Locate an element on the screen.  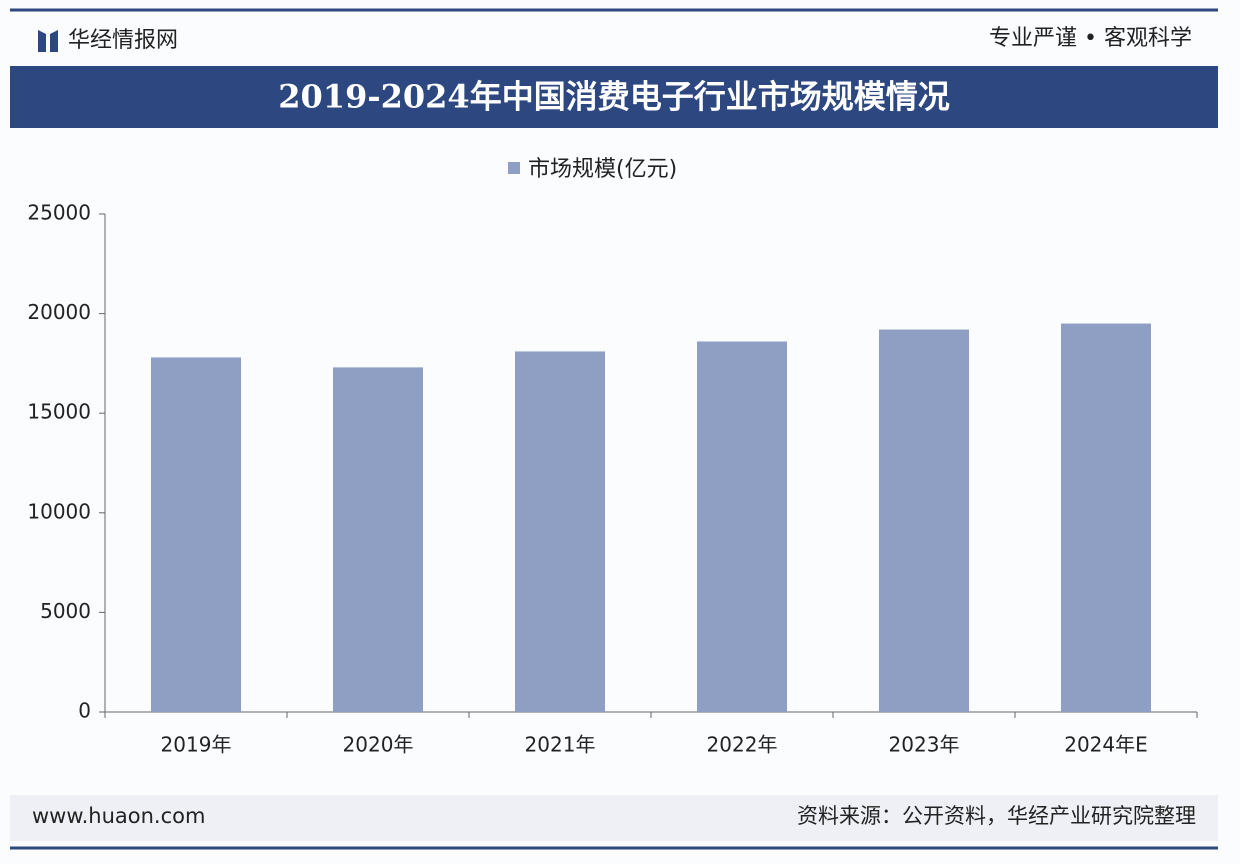
x-tick-label: 2020年 is located at coordinates (378, 745).